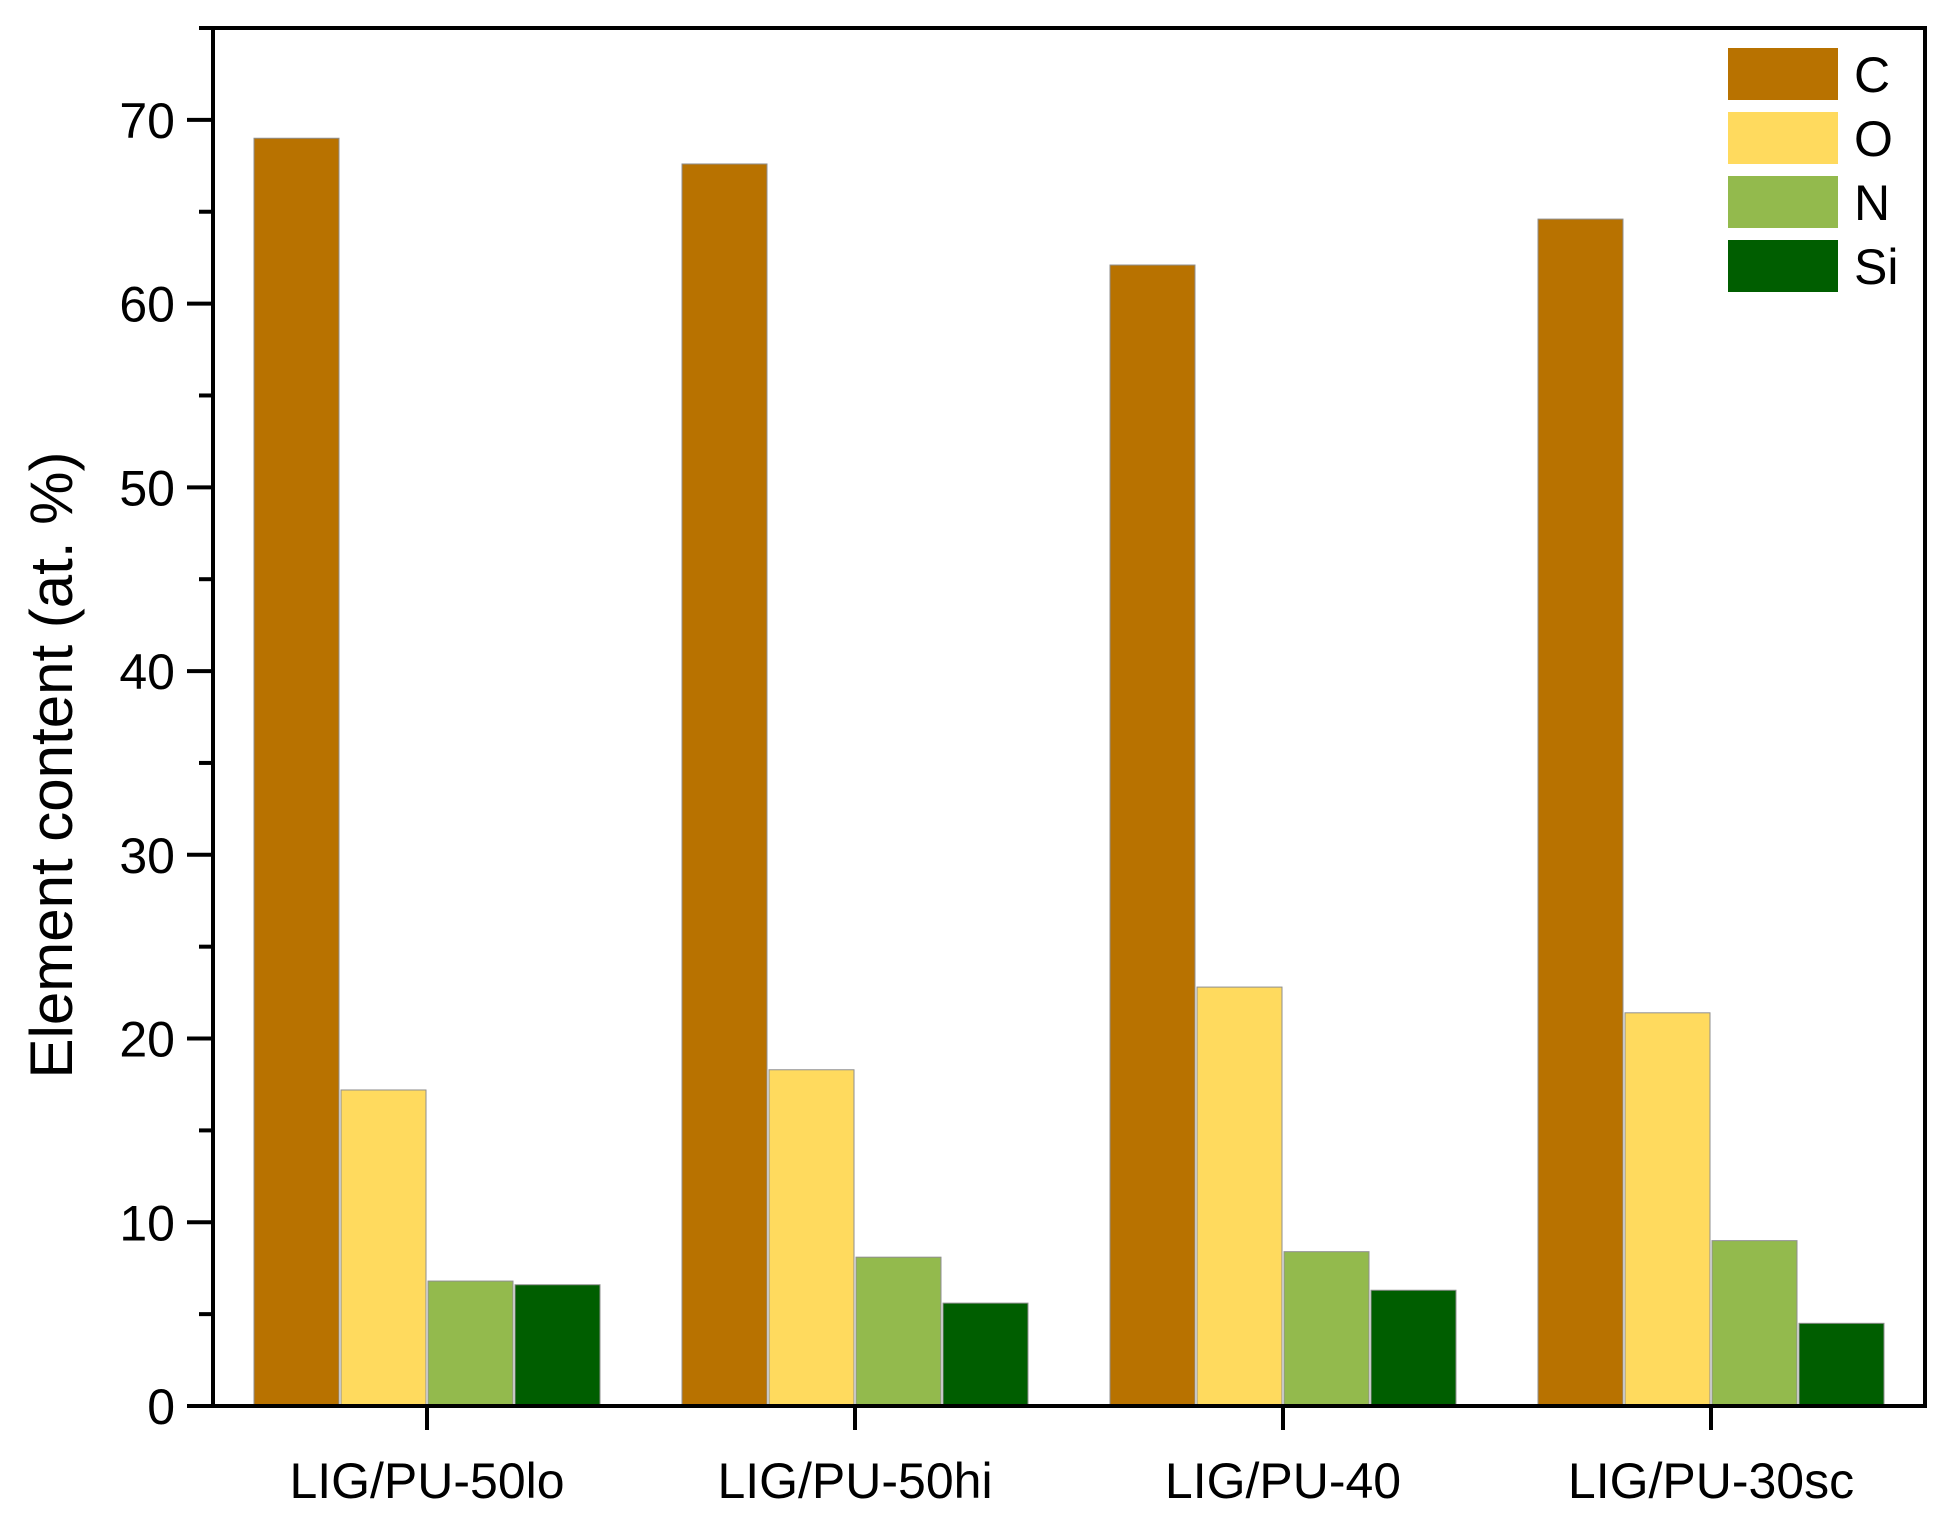 This screenshot has height=1526, width=1940. What do you see at coordinates (1873, 139) in the screenshot?
I see `legend-label-o: O` at bounding box center [1873, 139].